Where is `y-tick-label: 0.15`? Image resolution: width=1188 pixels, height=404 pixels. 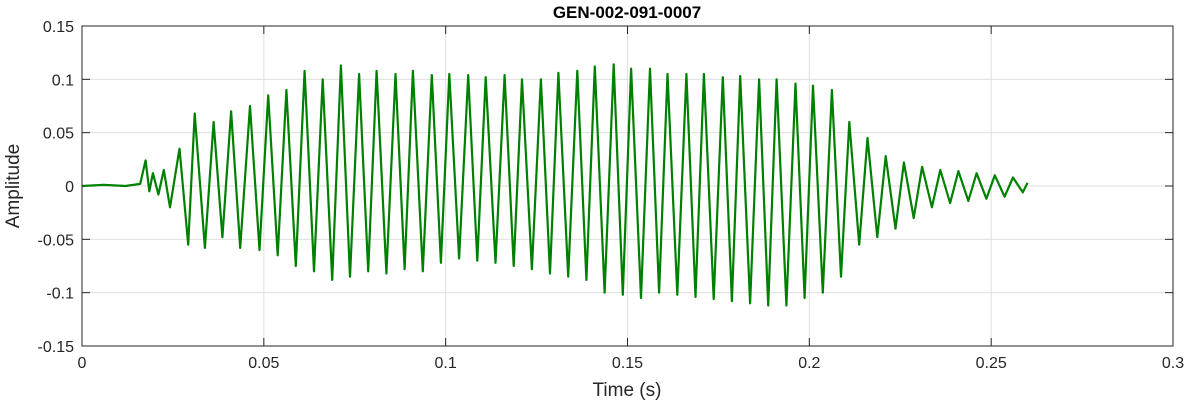
y-tick-label: 0.15 is located at coordinates (58, 27).